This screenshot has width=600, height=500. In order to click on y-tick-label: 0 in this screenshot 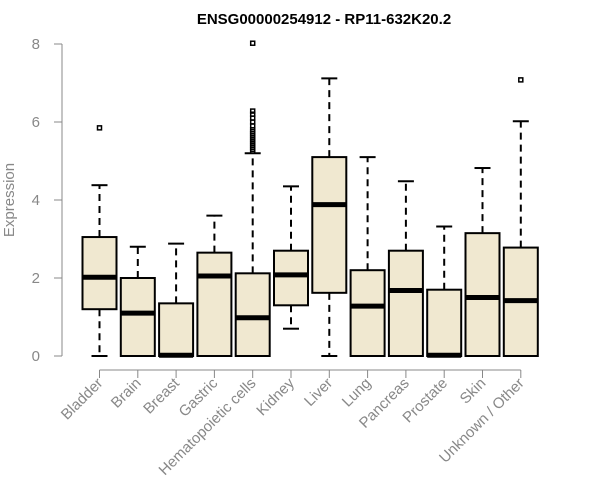, I will do `click(36, 356)`.